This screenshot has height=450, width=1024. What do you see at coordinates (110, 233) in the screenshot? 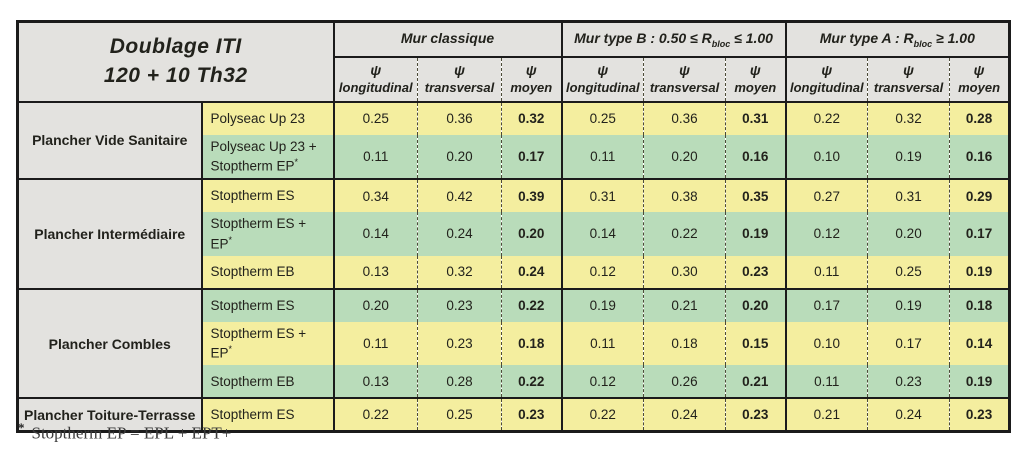
I see `row-group-label: Plancher Intermédiaire` at bounding box center [110, 233].